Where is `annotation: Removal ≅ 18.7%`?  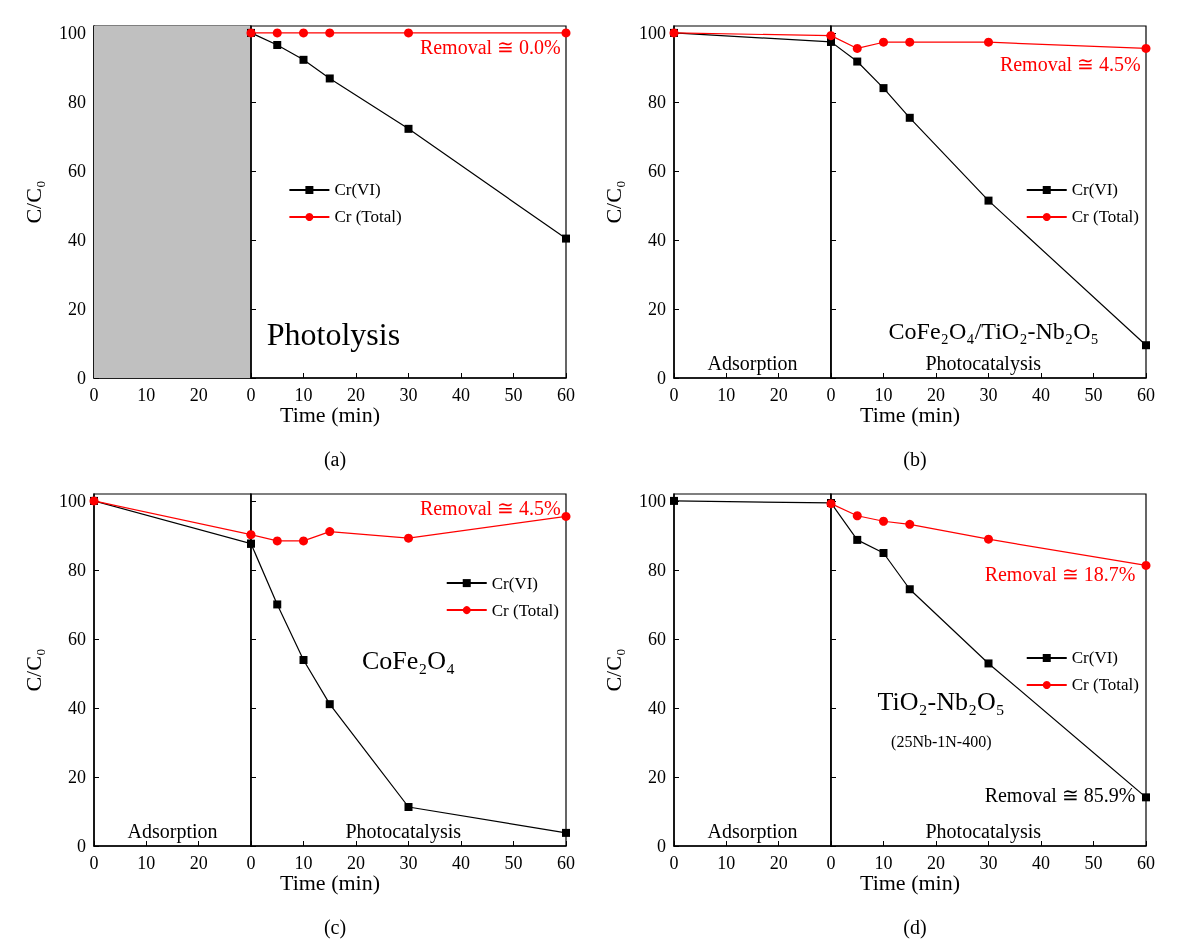
annotation: Removal ≅ 18.7% is located at coordinates (1060, 573).